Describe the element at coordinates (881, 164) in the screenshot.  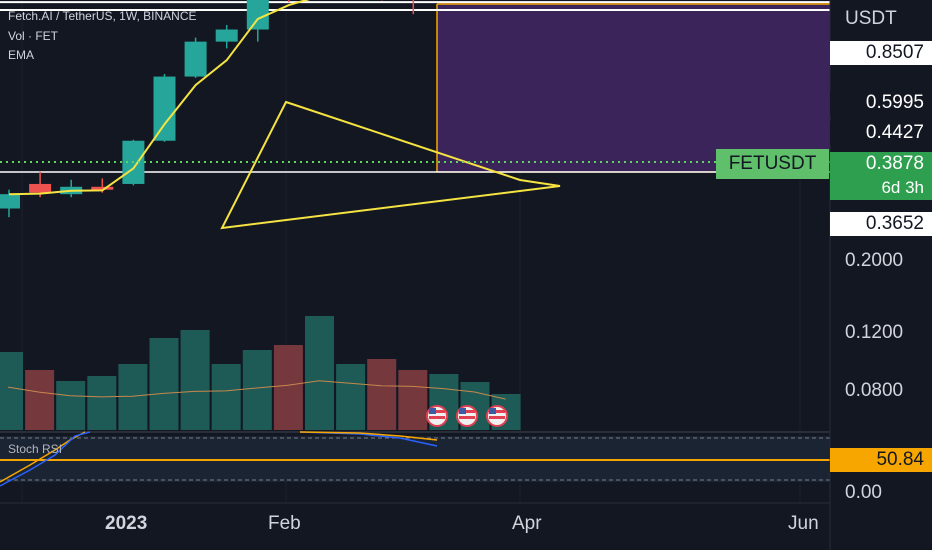
I see `current-price-label: 0.3878` at that location.